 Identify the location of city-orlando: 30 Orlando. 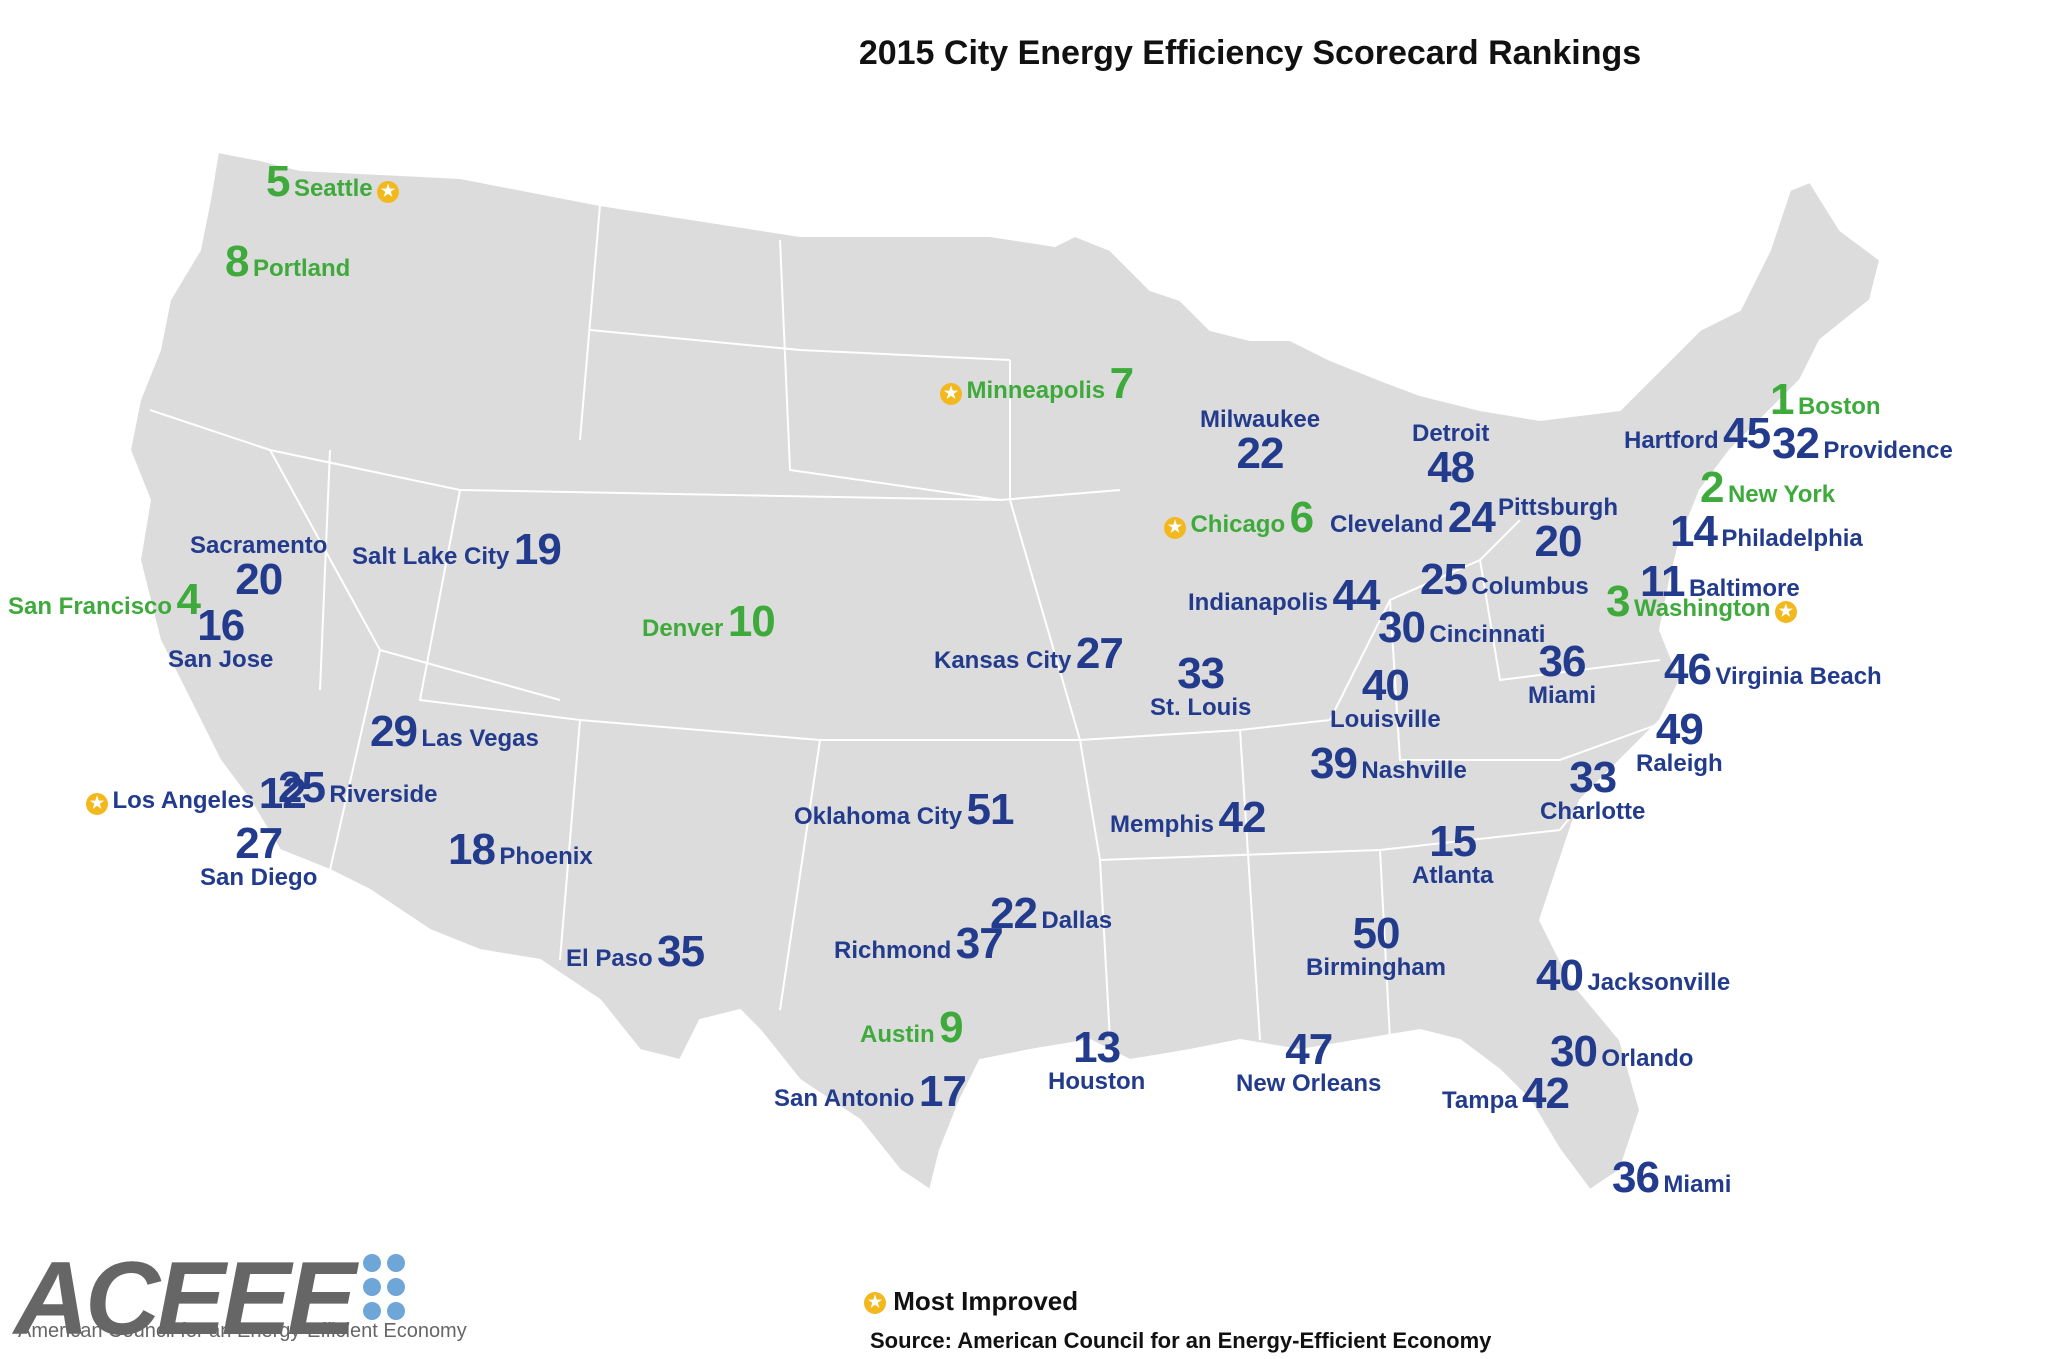
(1621, 1052).